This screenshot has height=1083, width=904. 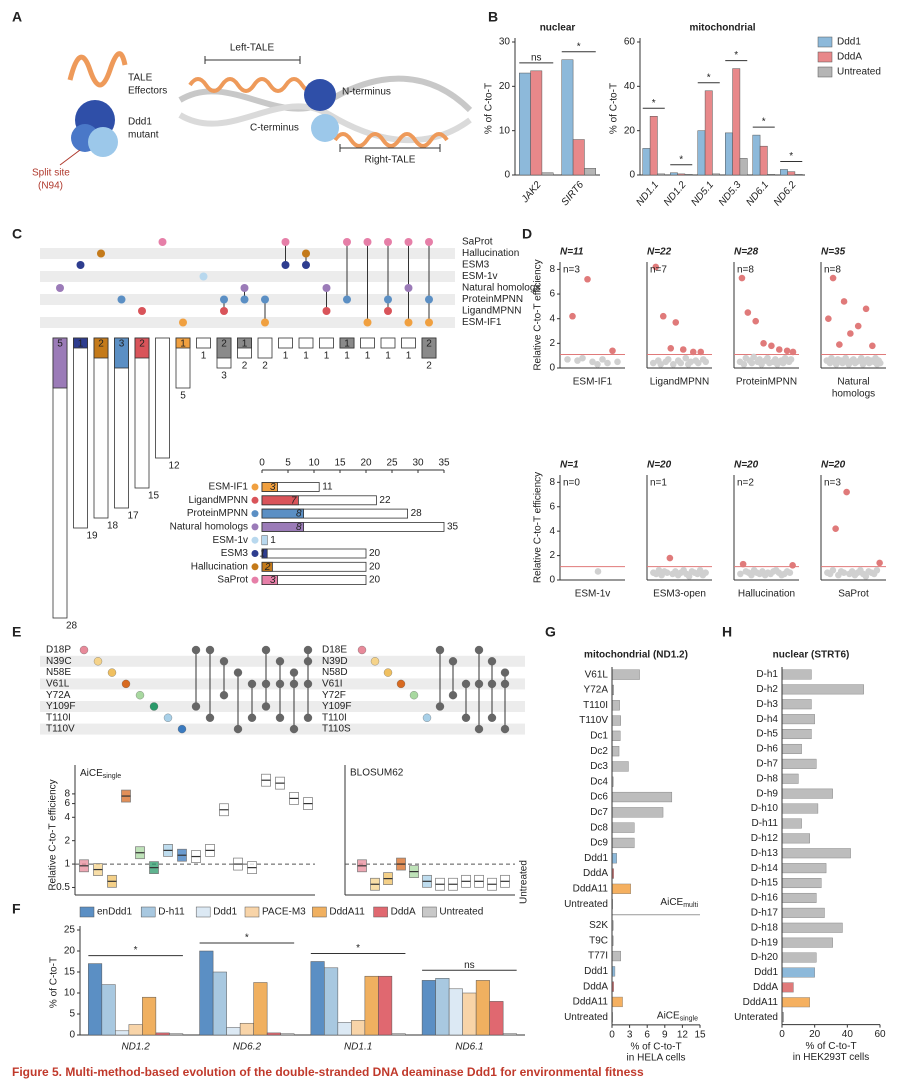 What do you see at coordinates (832, 483) in the screenshot?
I see `n-hits: n=3` at bounding box center [832, 483].